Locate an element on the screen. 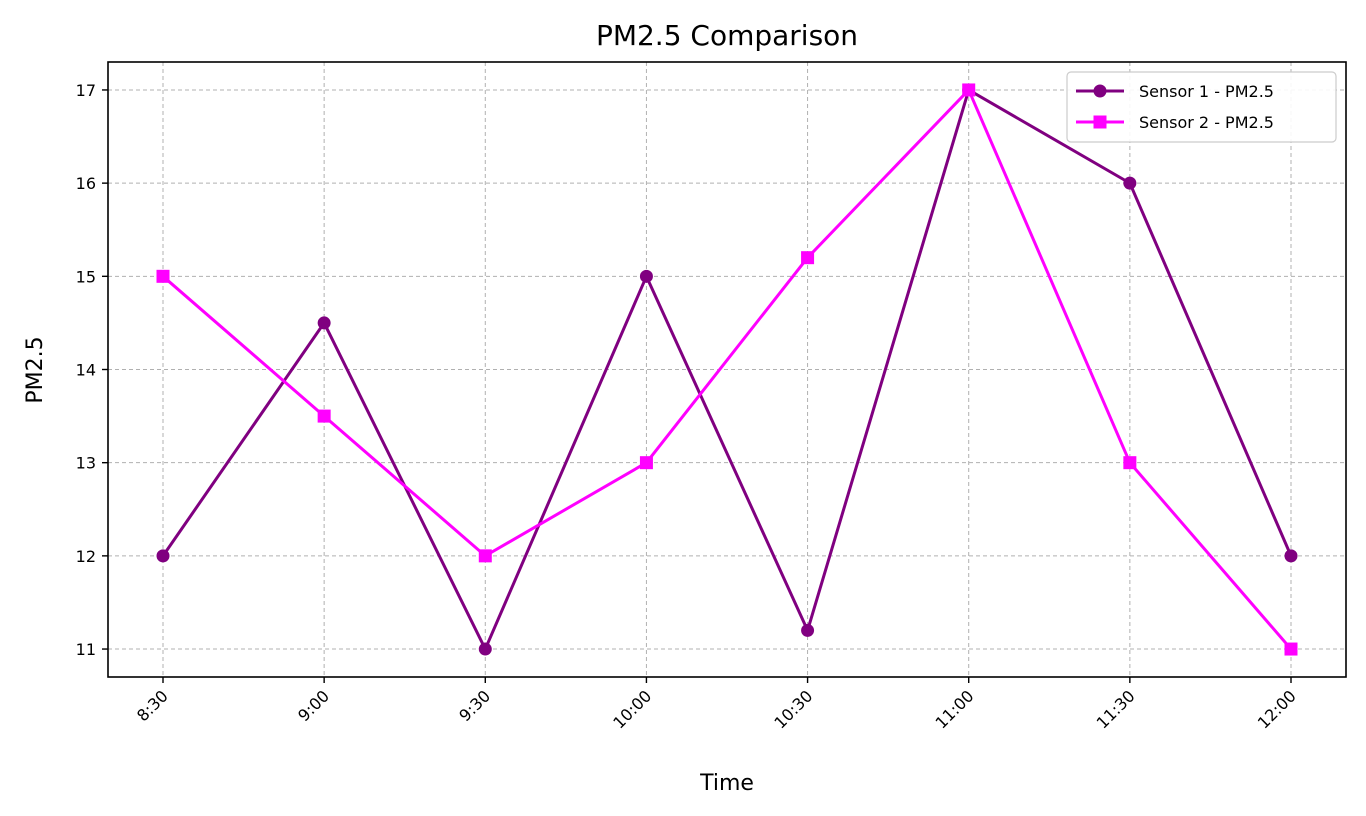  y-tick-label: 14 is located at coordinates (86, 370).